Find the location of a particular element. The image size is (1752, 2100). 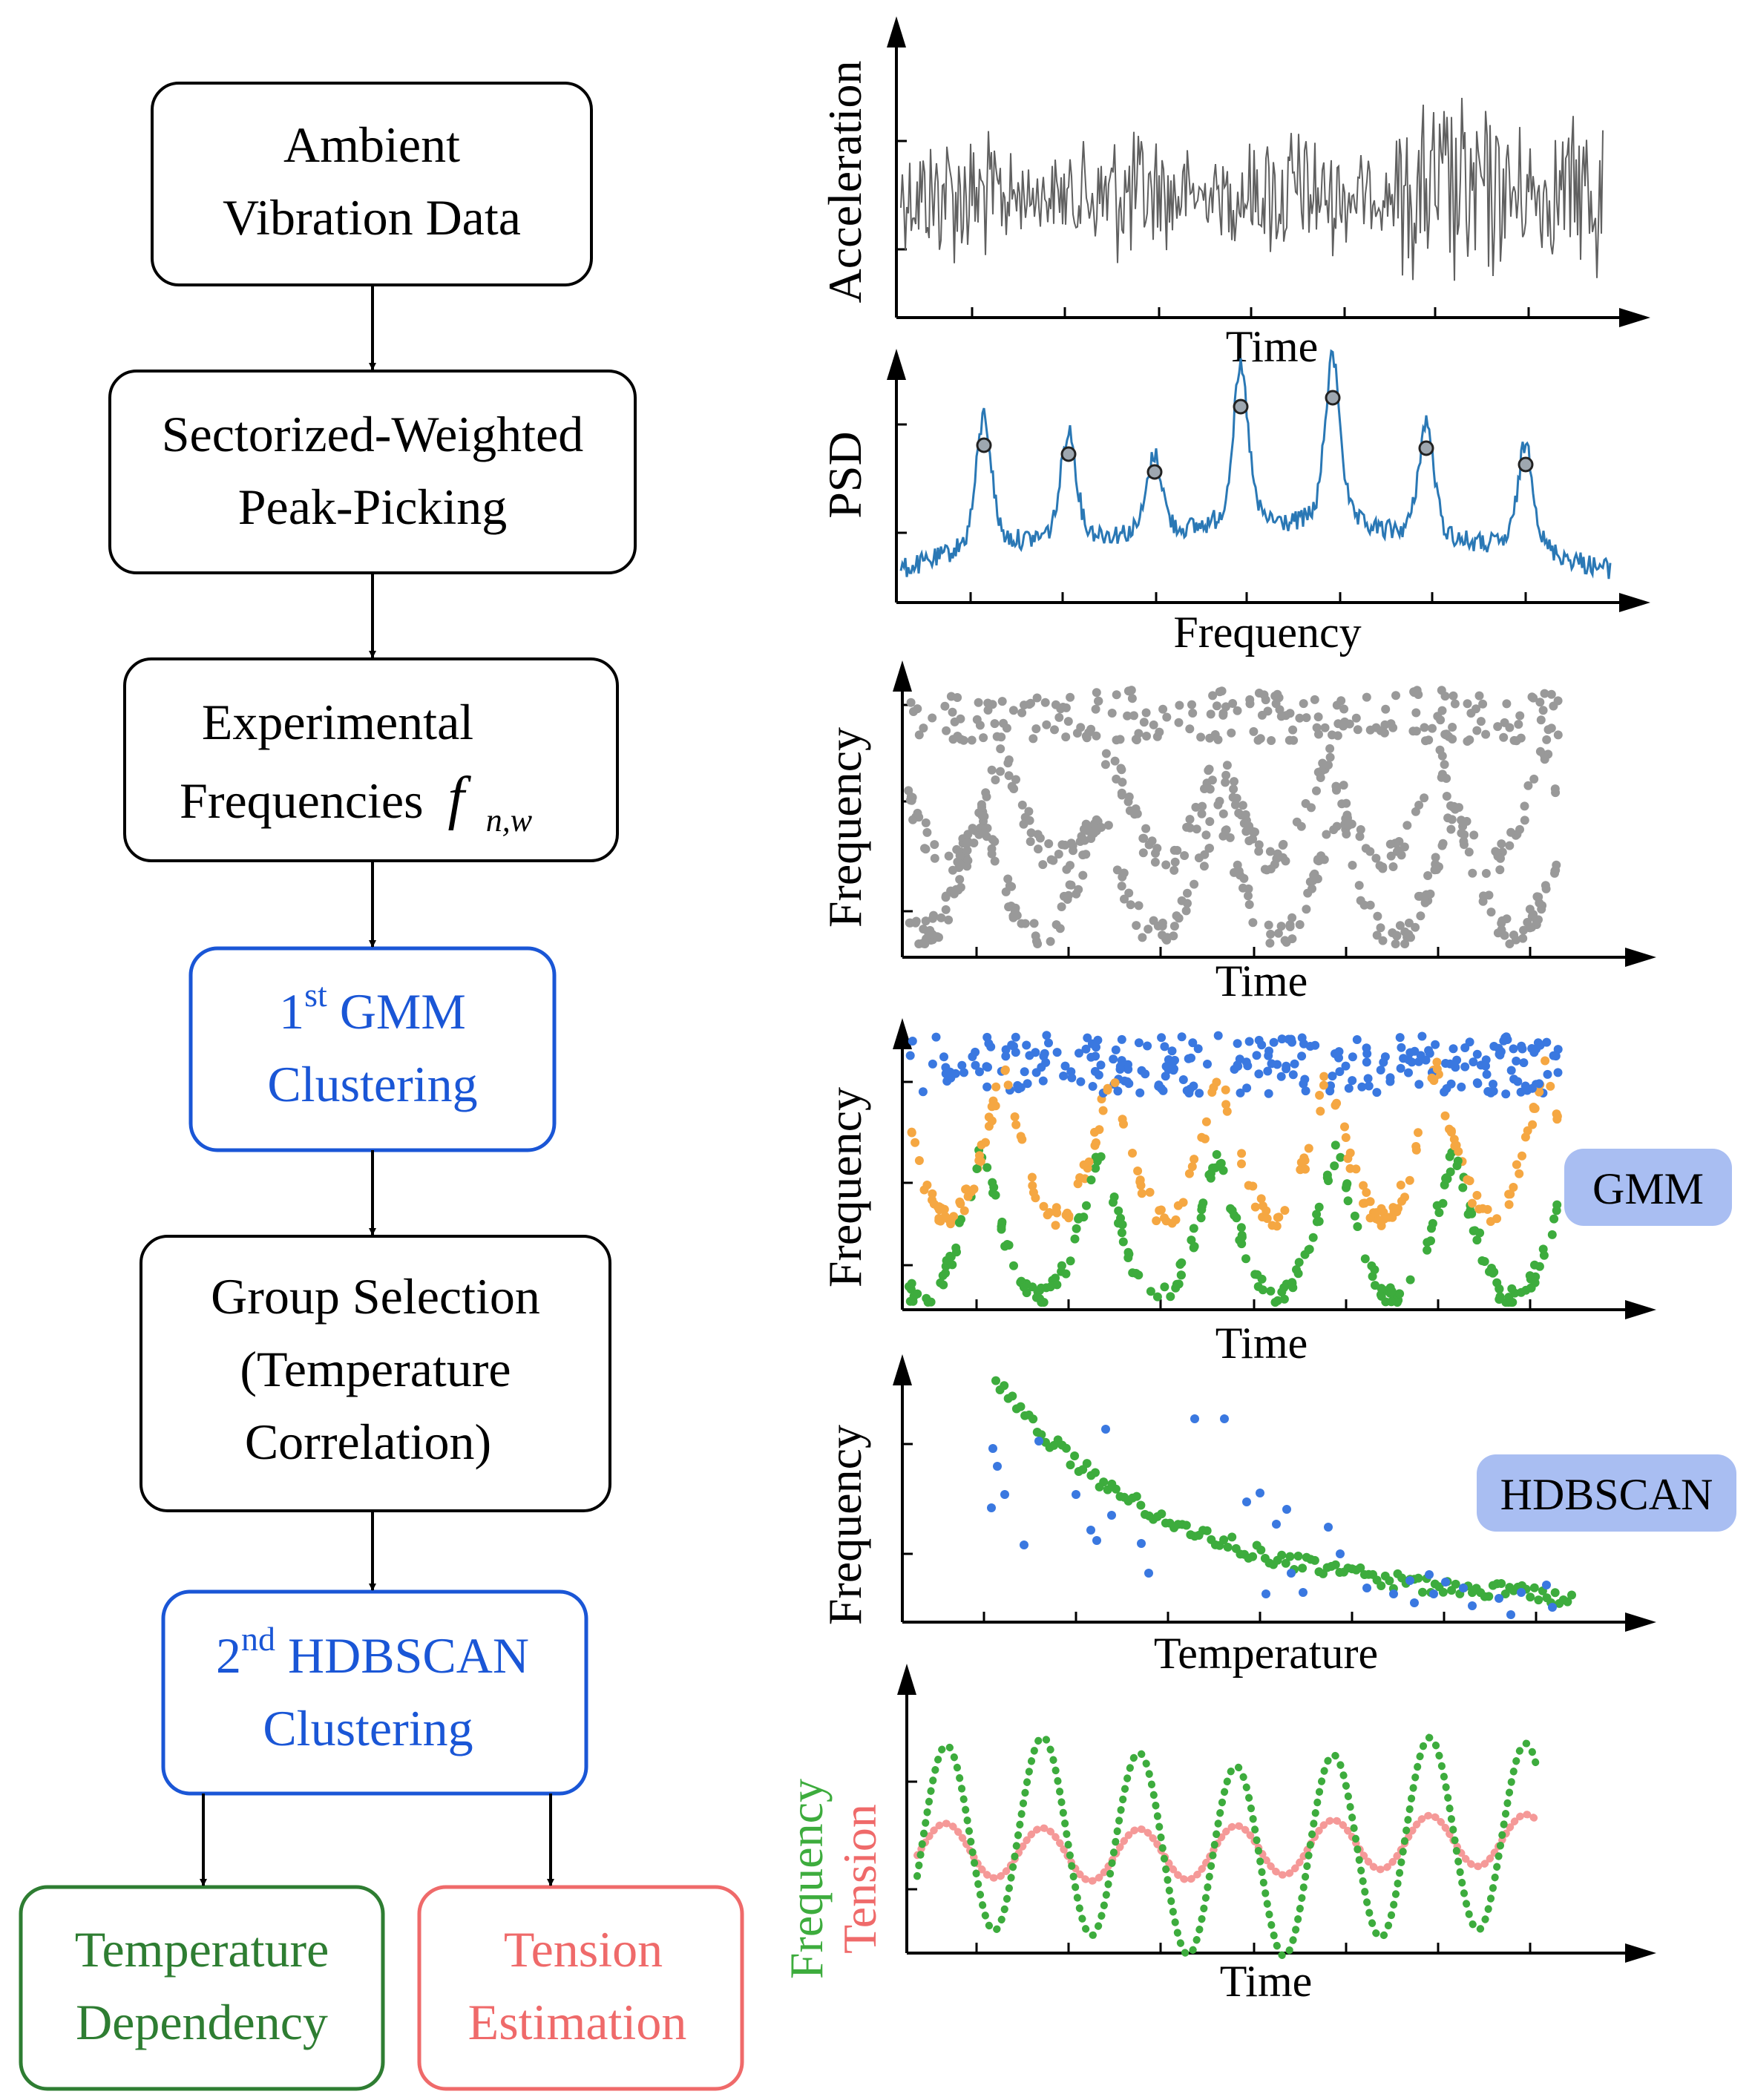

box-hdbscan-line2: Clustering is located at coordinates (368, 1728).